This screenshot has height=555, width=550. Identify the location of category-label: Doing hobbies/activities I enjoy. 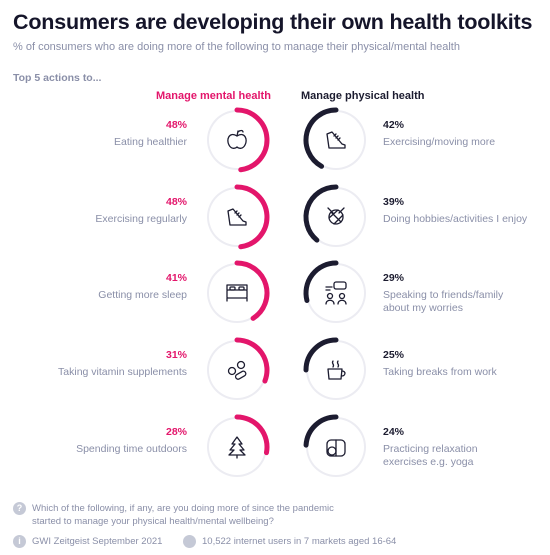
(455, 219).